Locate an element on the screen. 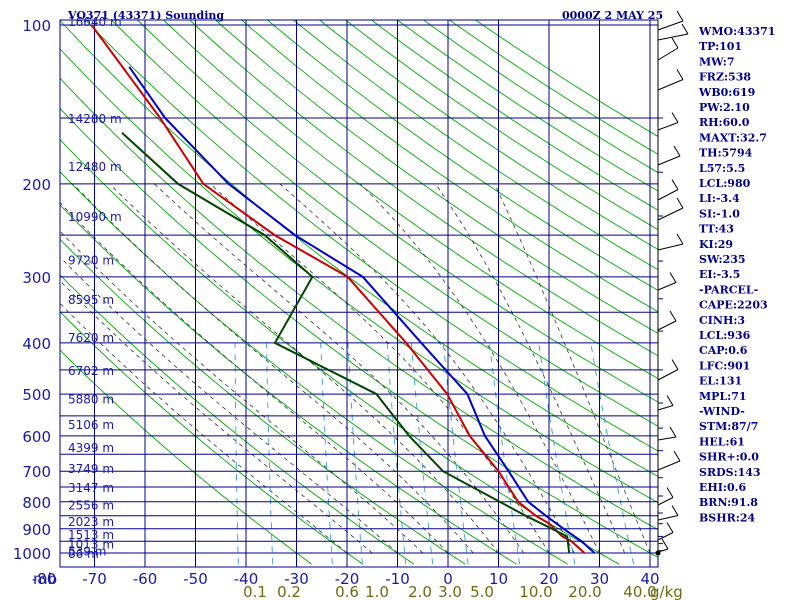  temperature-tick-label: -30 is located at coordinates (296, 579).